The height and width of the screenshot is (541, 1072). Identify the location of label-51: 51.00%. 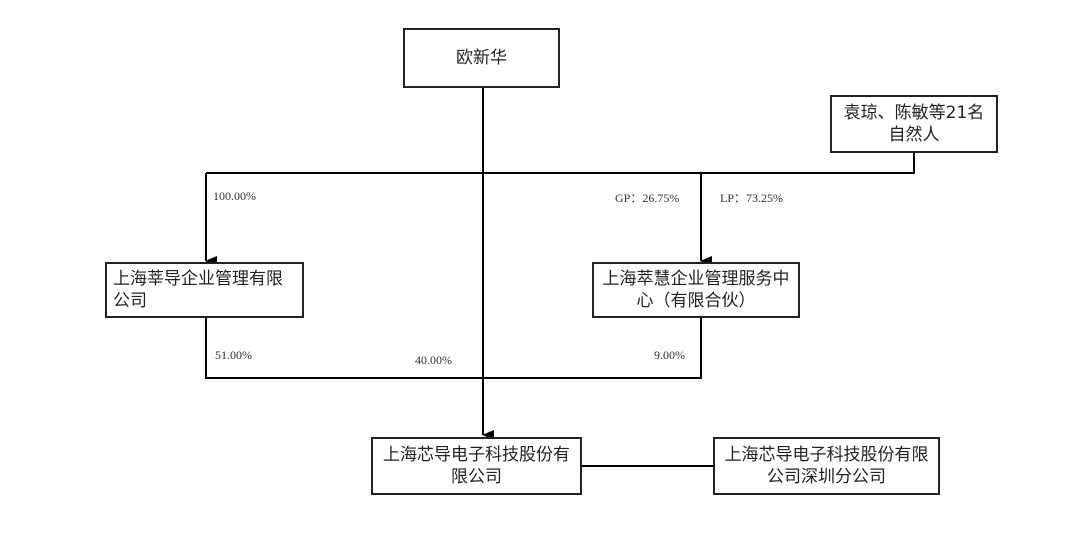
(233, 355).